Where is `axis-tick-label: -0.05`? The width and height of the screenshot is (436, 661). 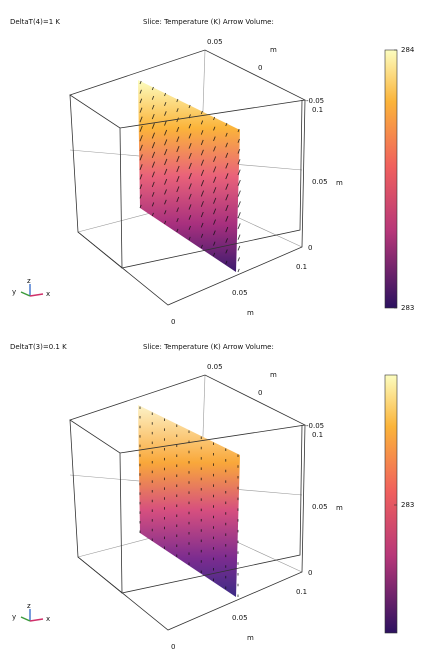
axis-tick-label: -0.05 is located at coordinates (315, 101).